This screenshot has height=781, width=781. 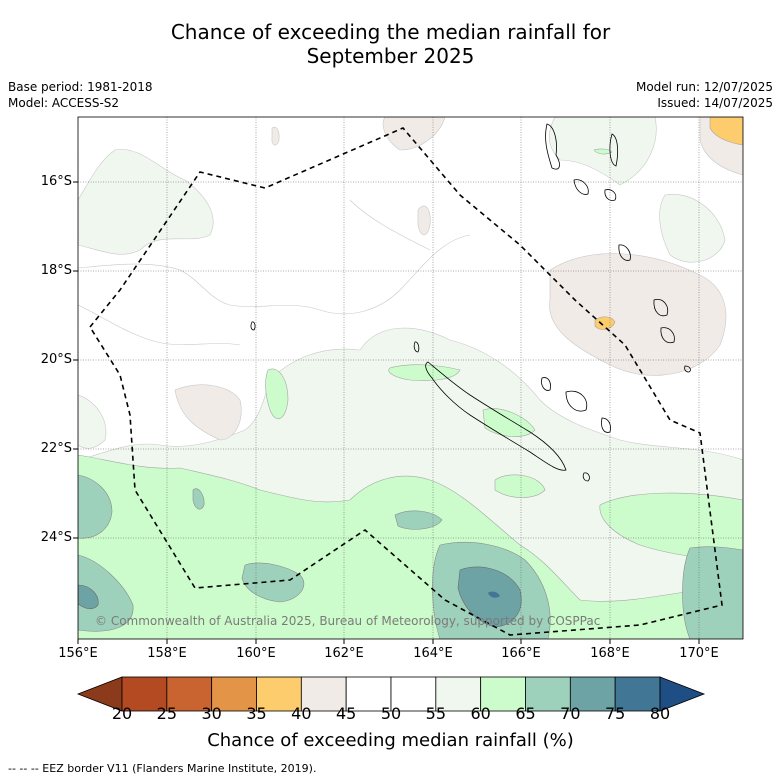 What do you see at coordinates (64, 103) in the screenshot?
I see `model-name: Model: ACCESS-S2` at bounding box center [64, 103].